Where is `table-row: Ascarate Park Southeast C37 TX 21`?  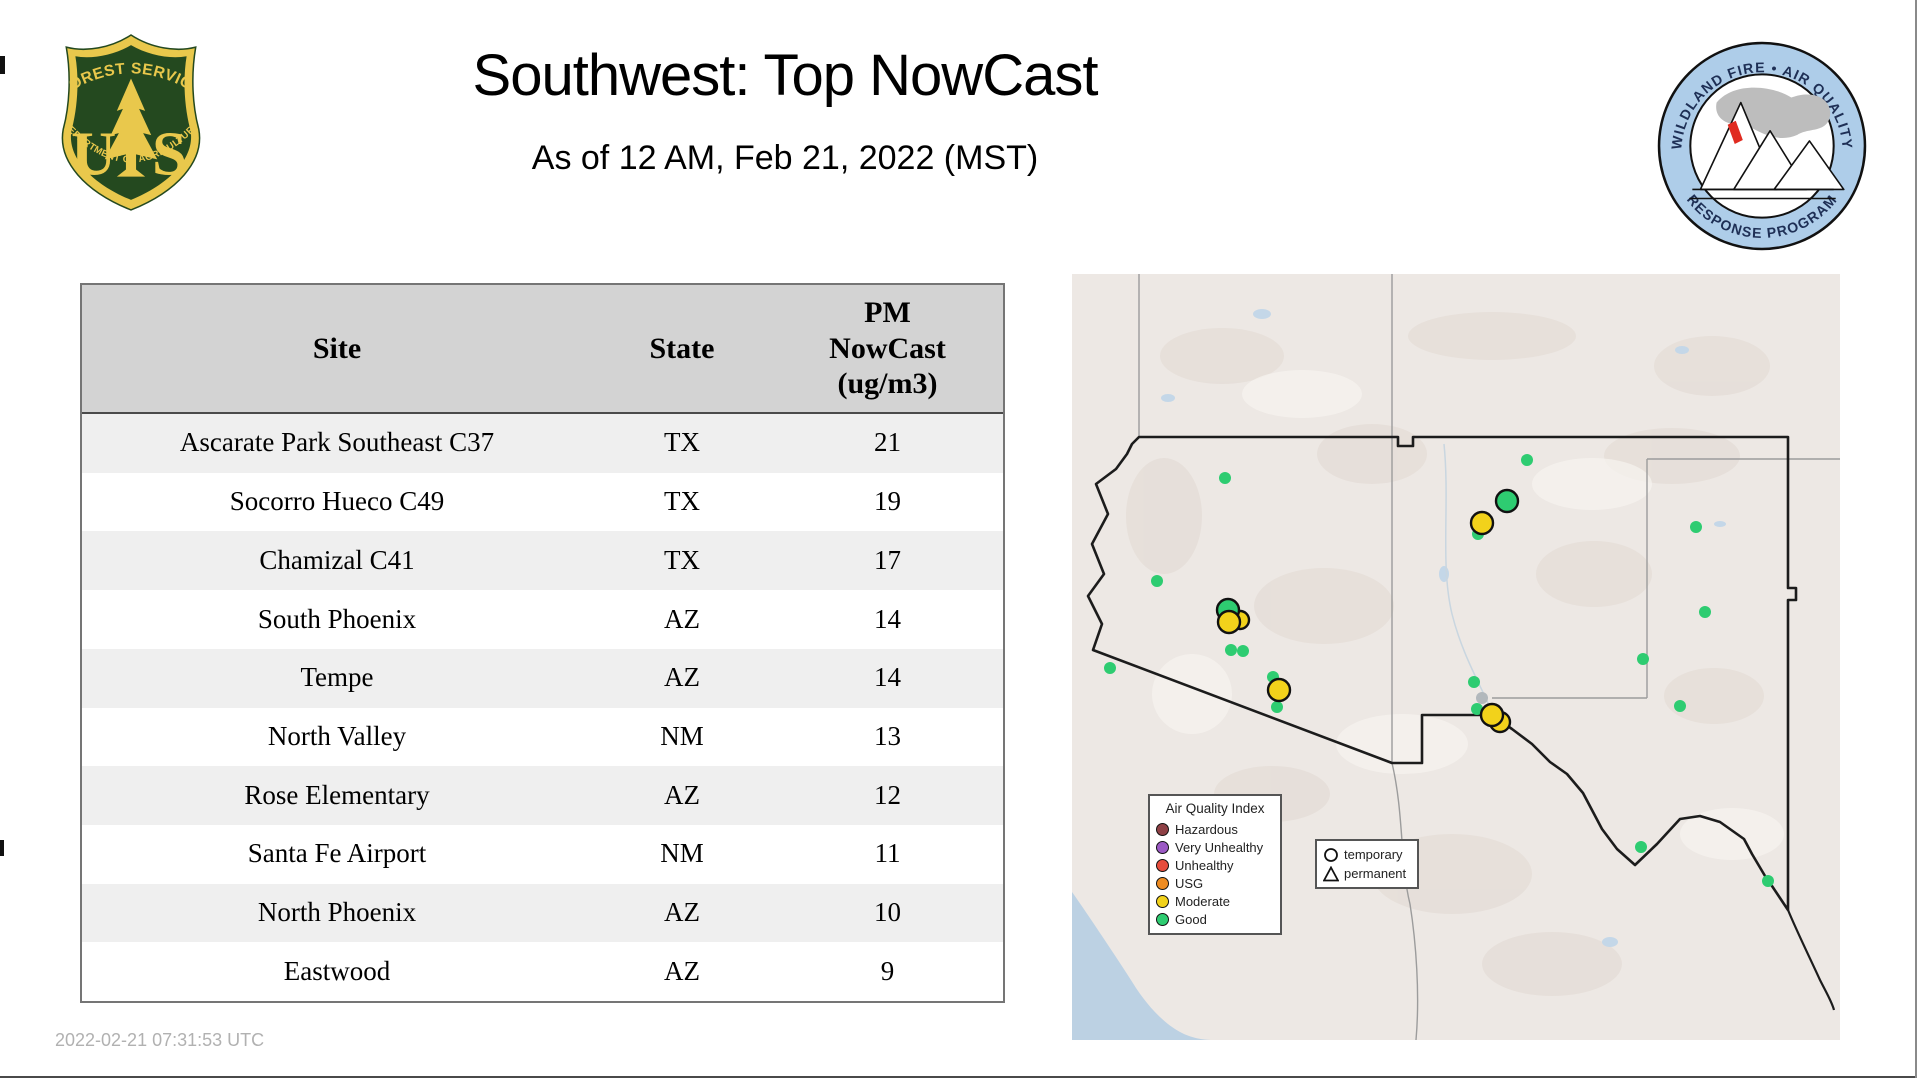
table-row: Ascarate Park Southeast C37 TX 21 is located at coordinates (542, 443).